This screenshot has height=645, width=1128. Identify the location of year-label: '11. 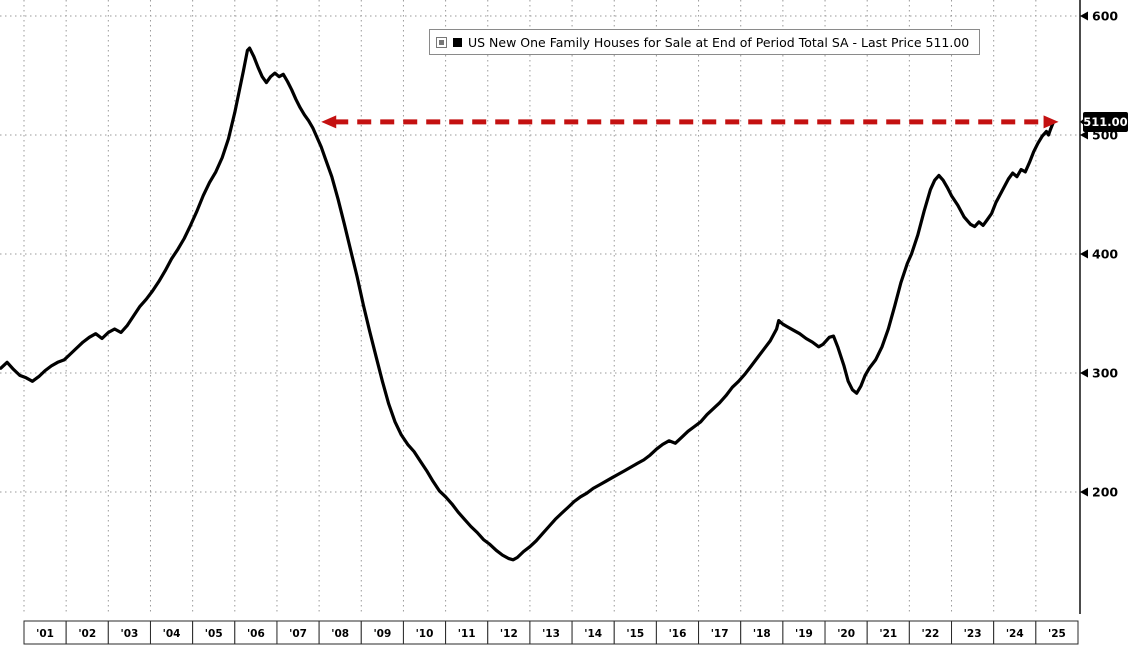
(467, 634).